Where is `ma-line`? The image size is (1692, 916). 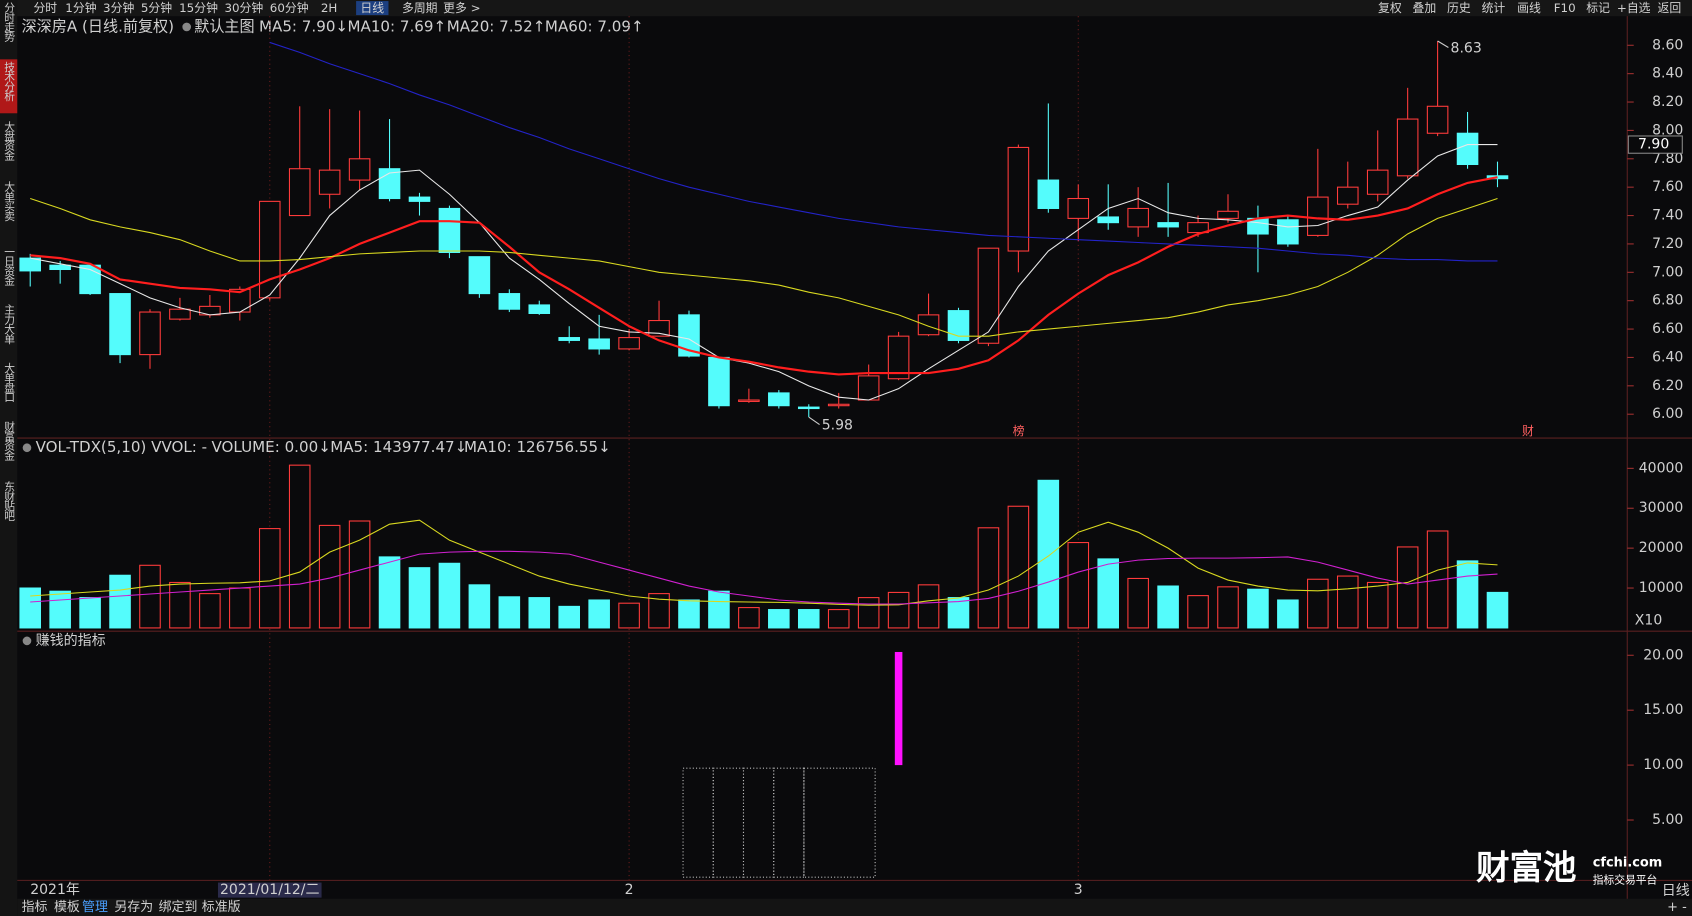 ma-line is located at coordinates (764, 267).